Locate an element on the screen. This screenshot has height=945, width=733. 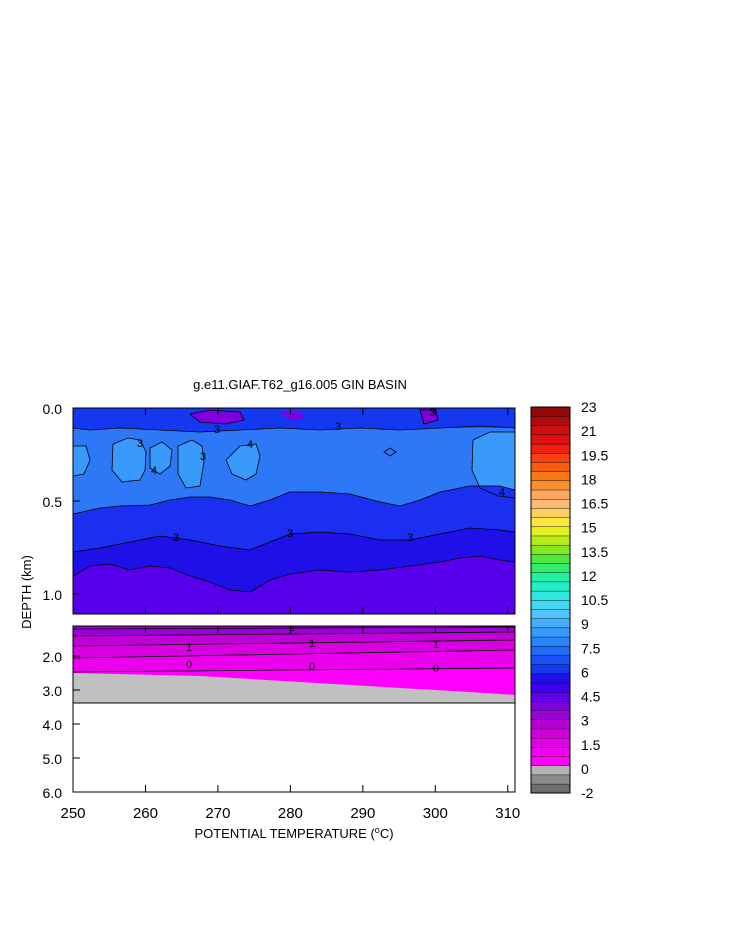
x-tick-label: 250 is located at coordinates (72, 813).